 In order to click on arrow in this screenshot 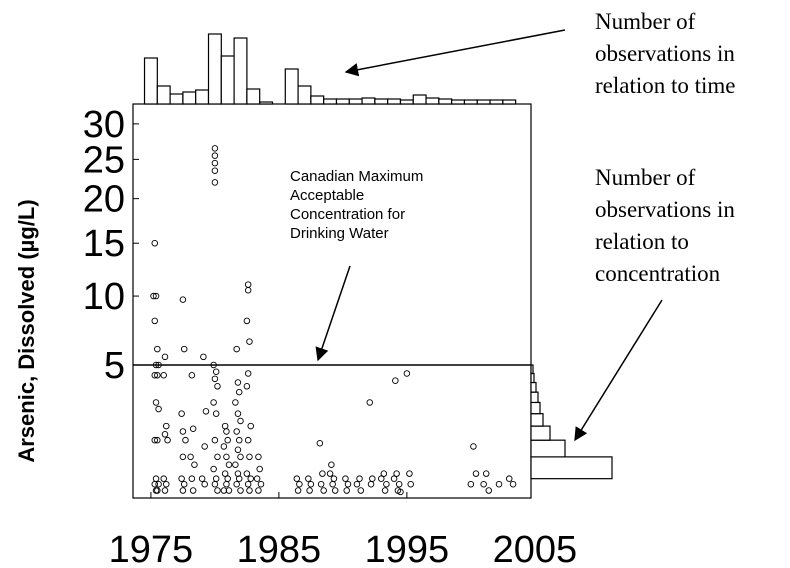, I will do `click(455, 53)`.